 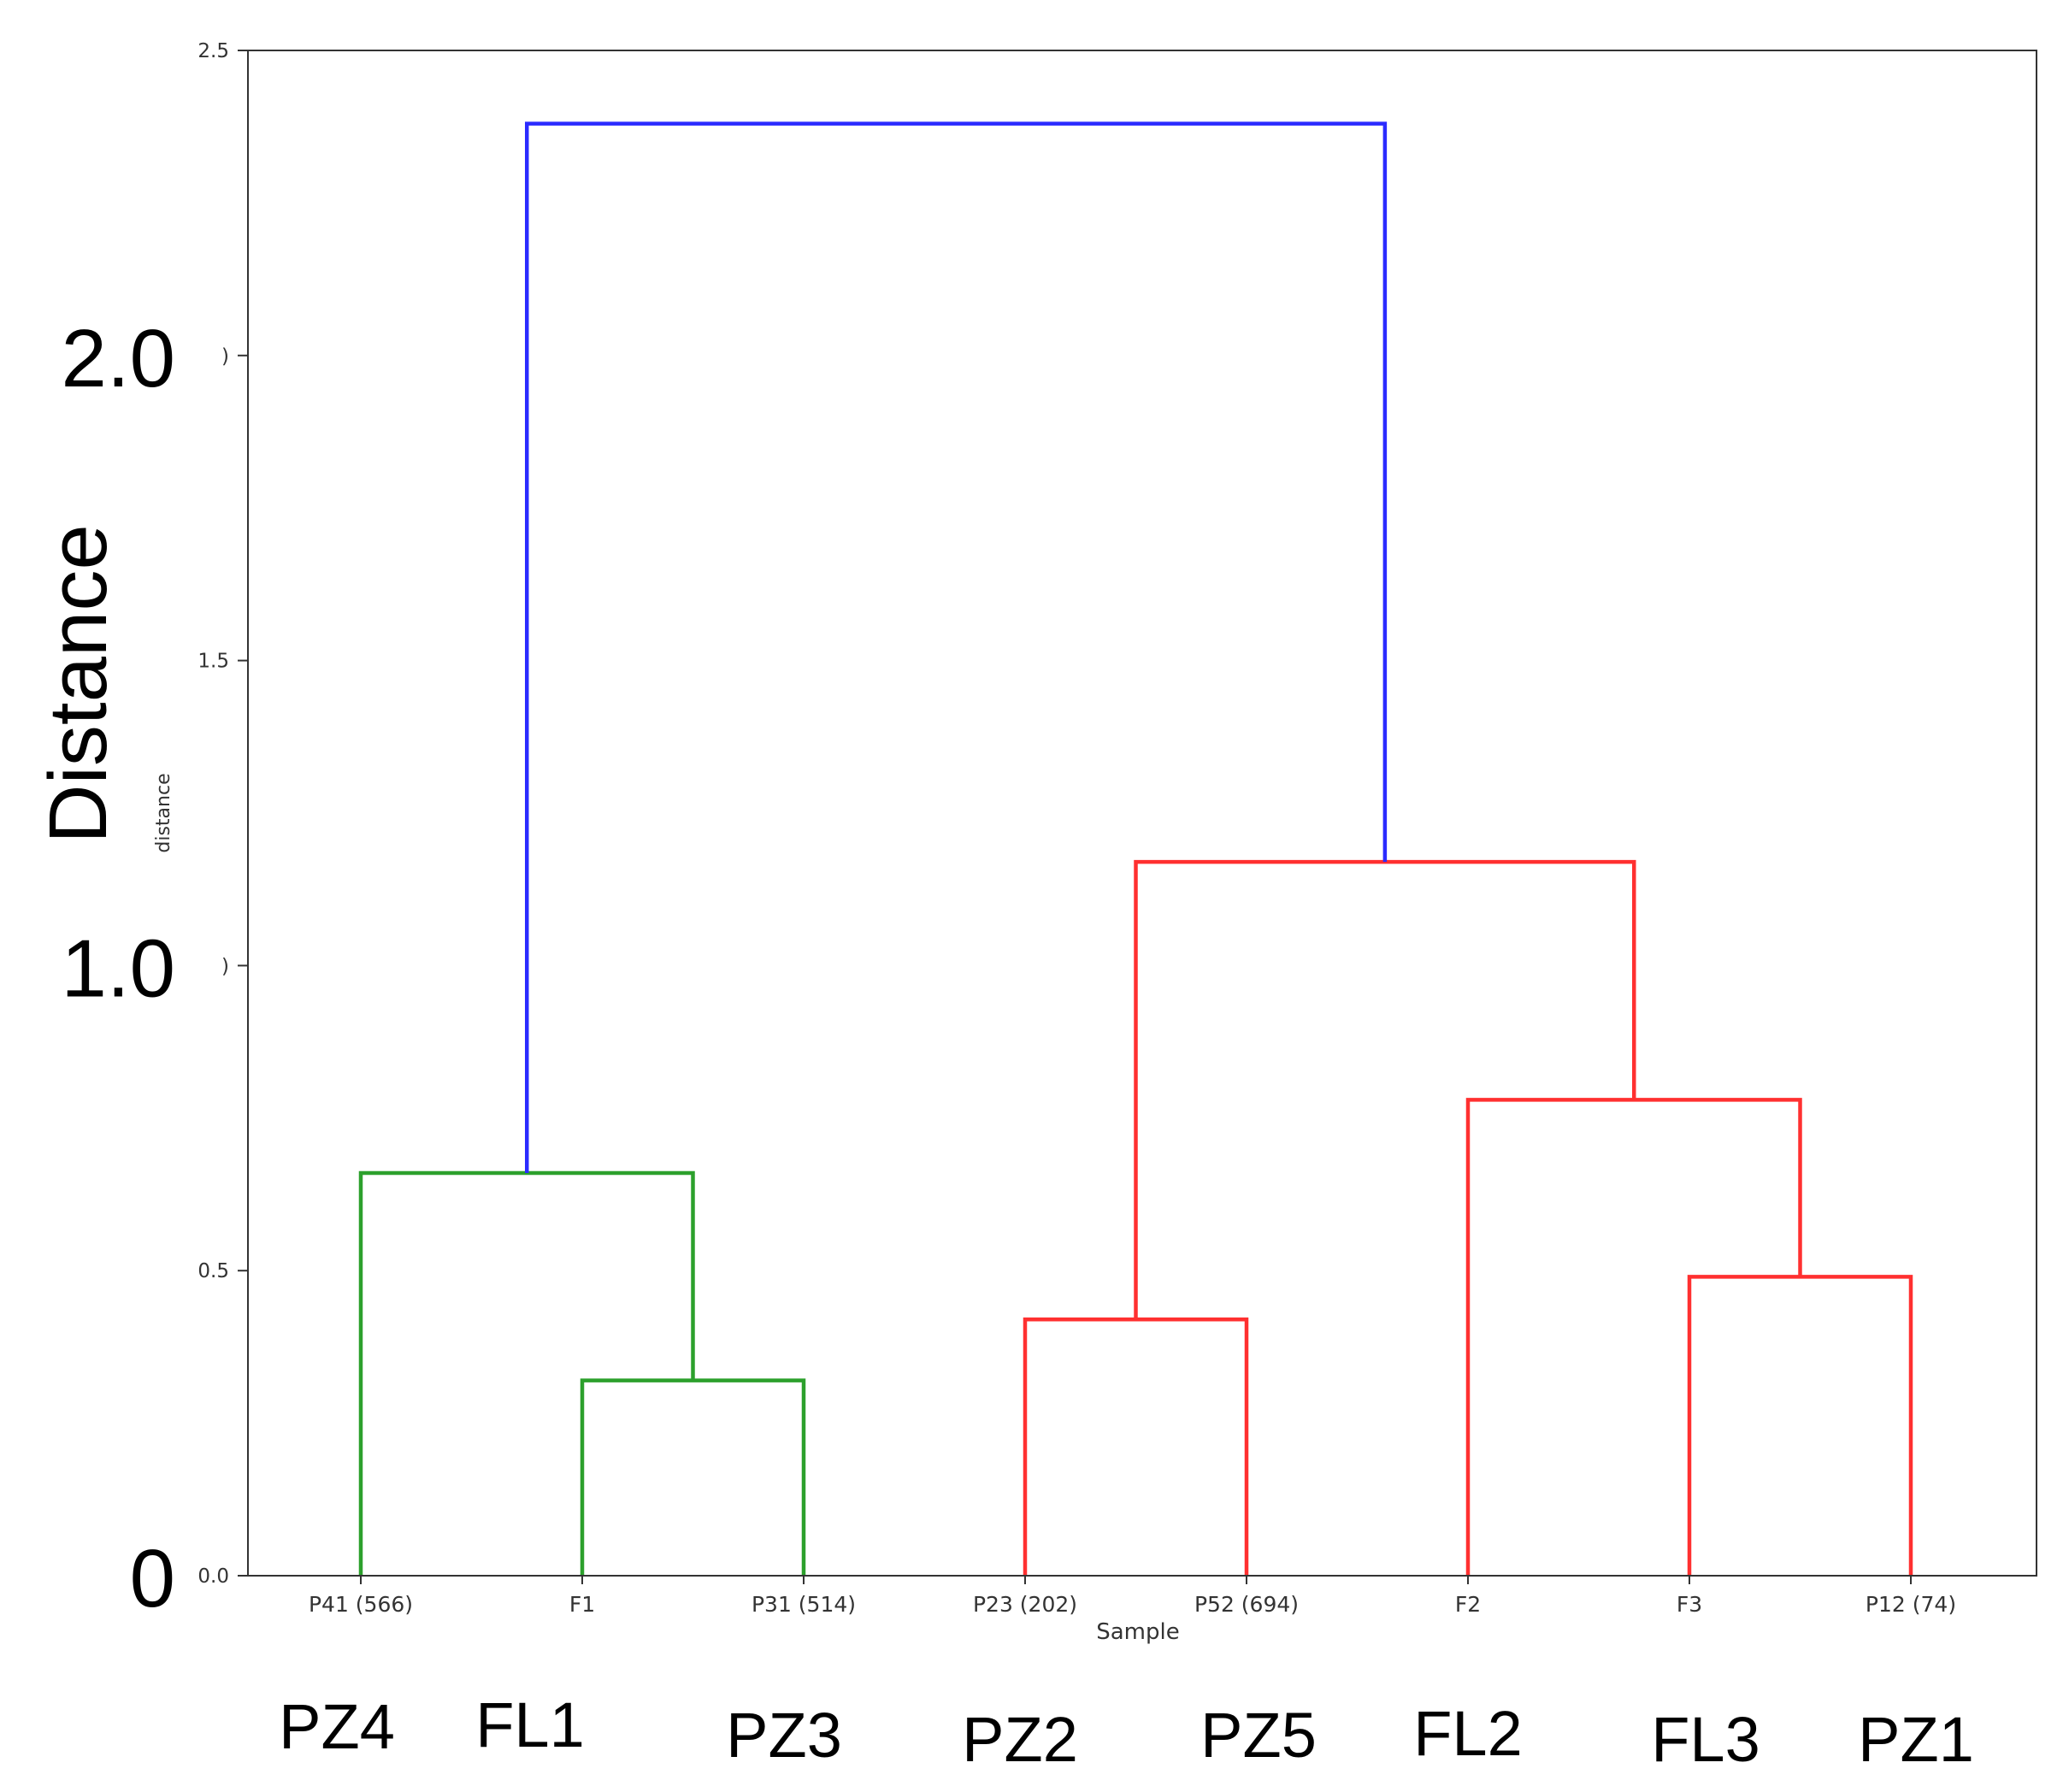 I want to click on y-axis-overlay-label: Distance, so click(x=78, y=684).